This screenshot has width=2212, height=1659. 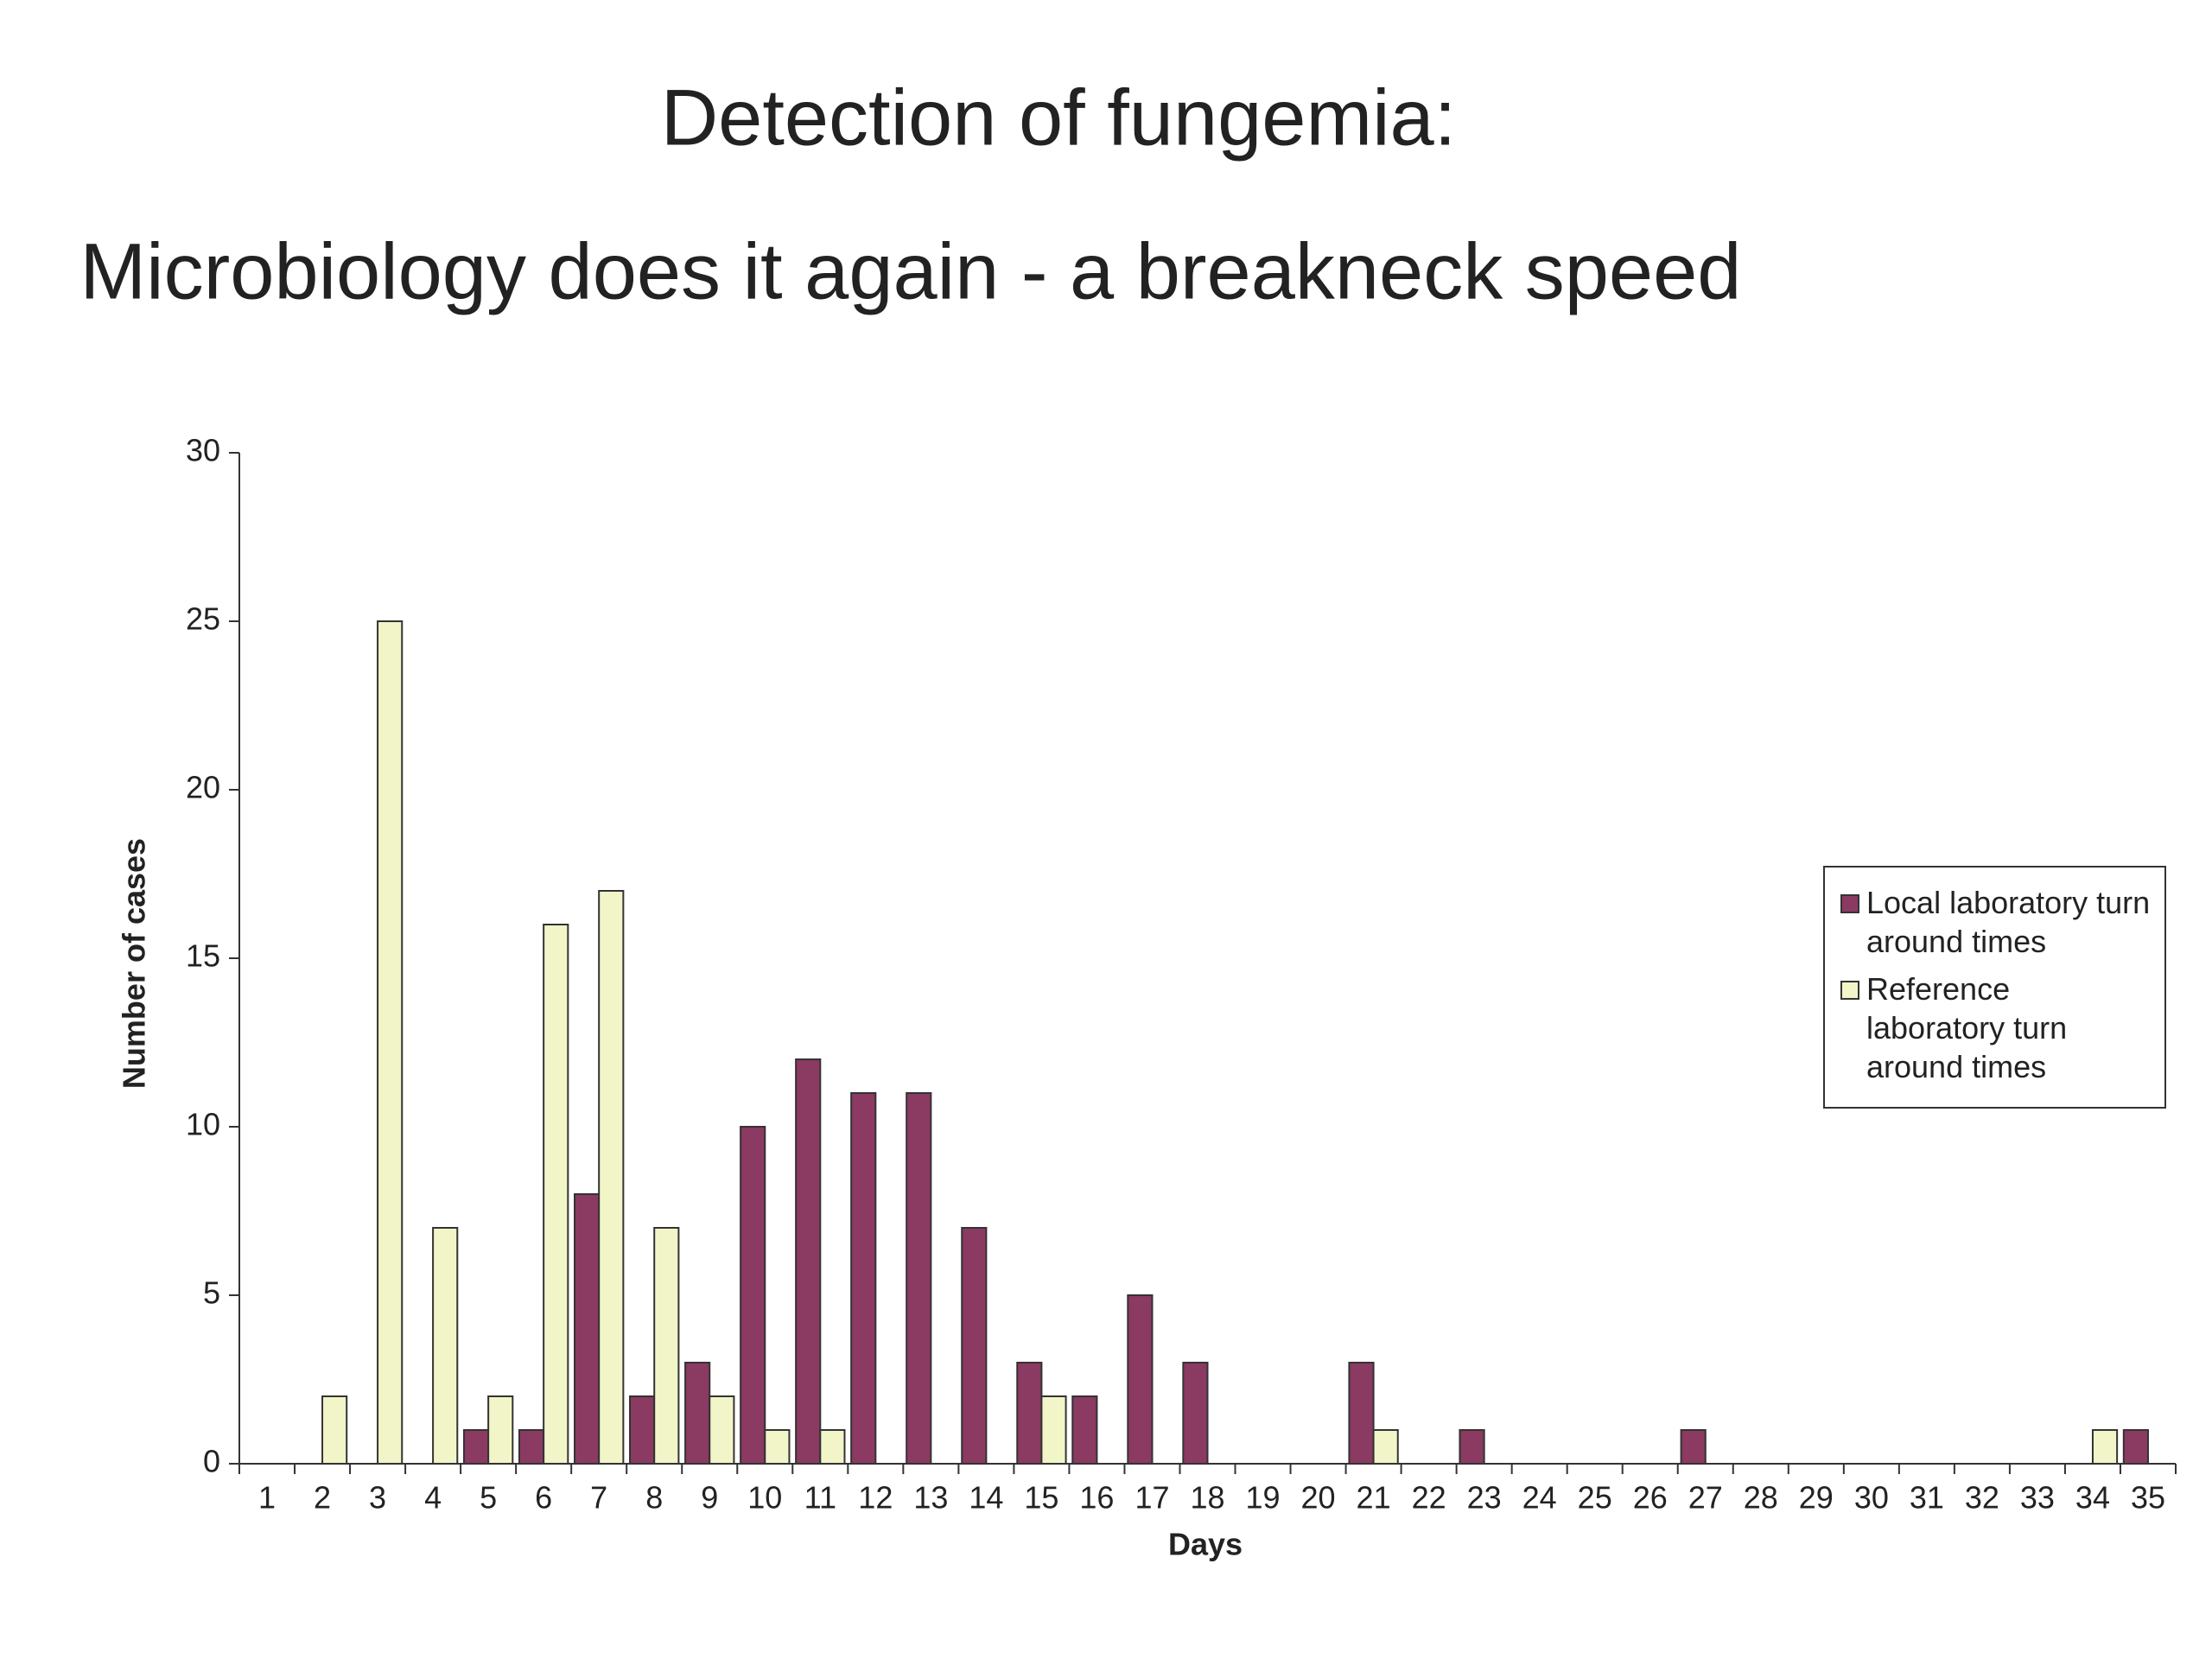 I want to click on chart-title: Detection of fungemia:, so click(x=1059, y=117).